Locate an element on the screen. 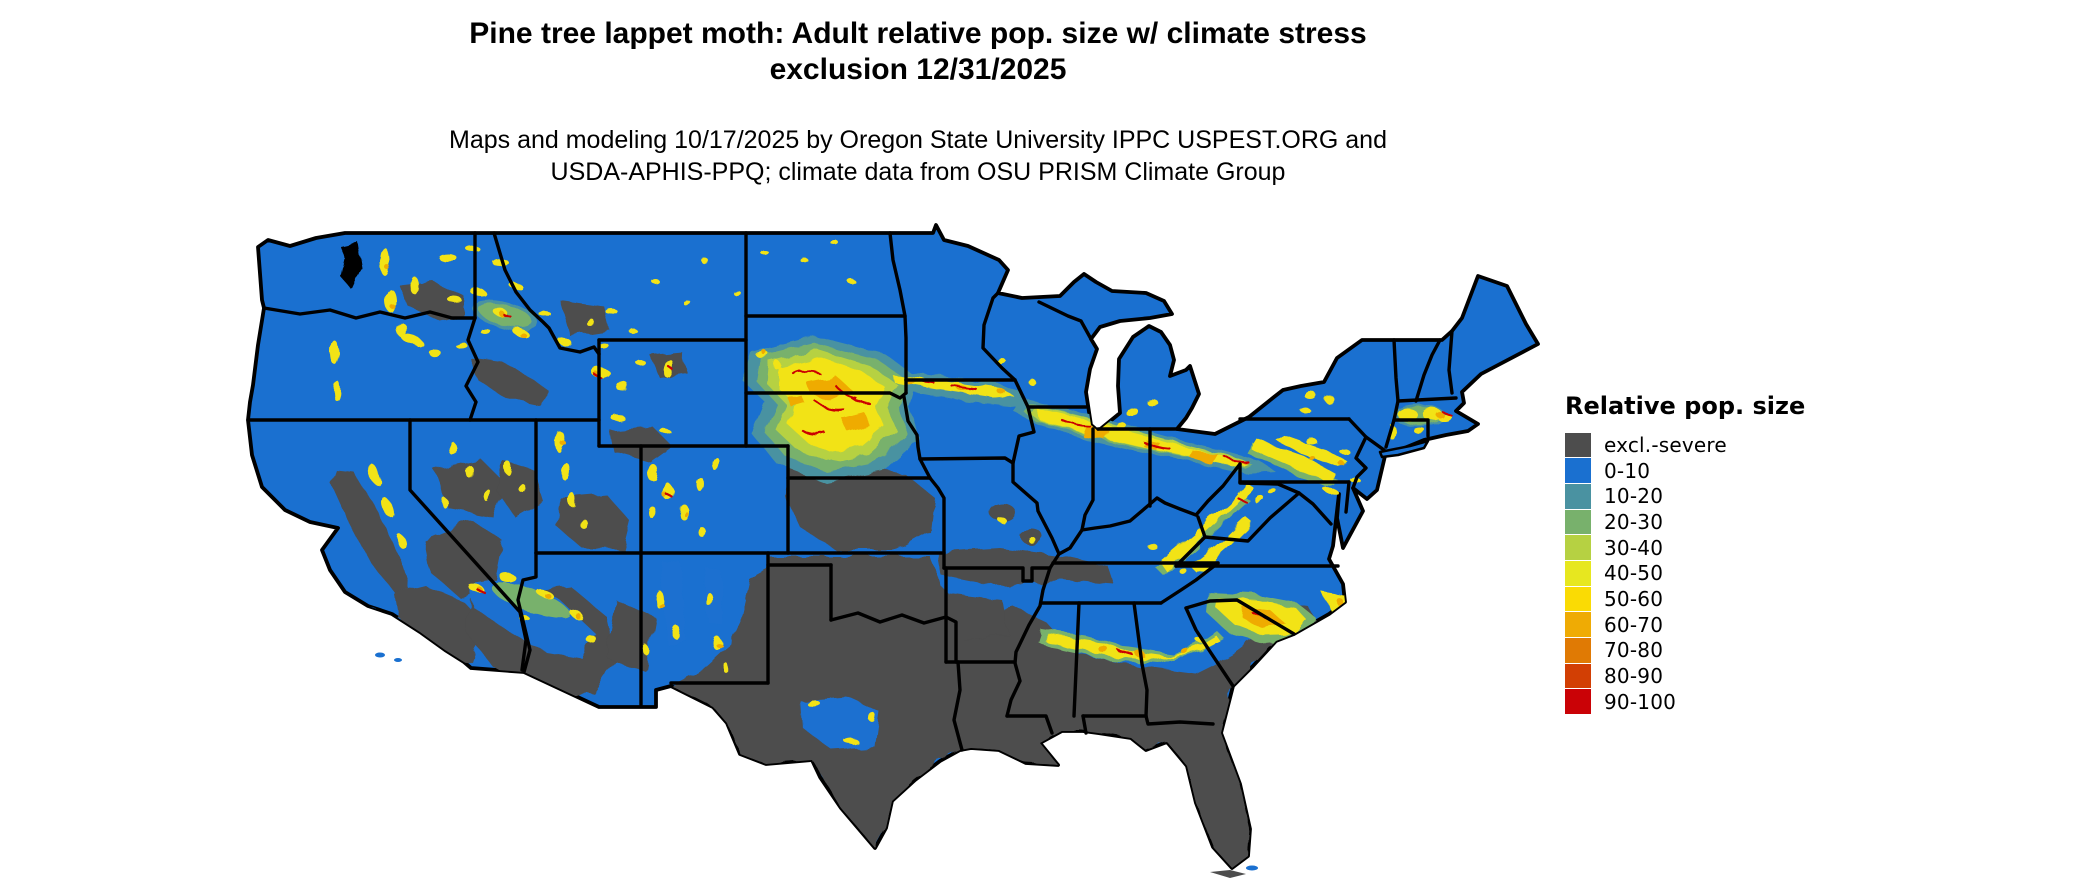 The width and height of the screenshot is (2100, 892). legend-row: 20-30 is located at coordinates (1715, 522).